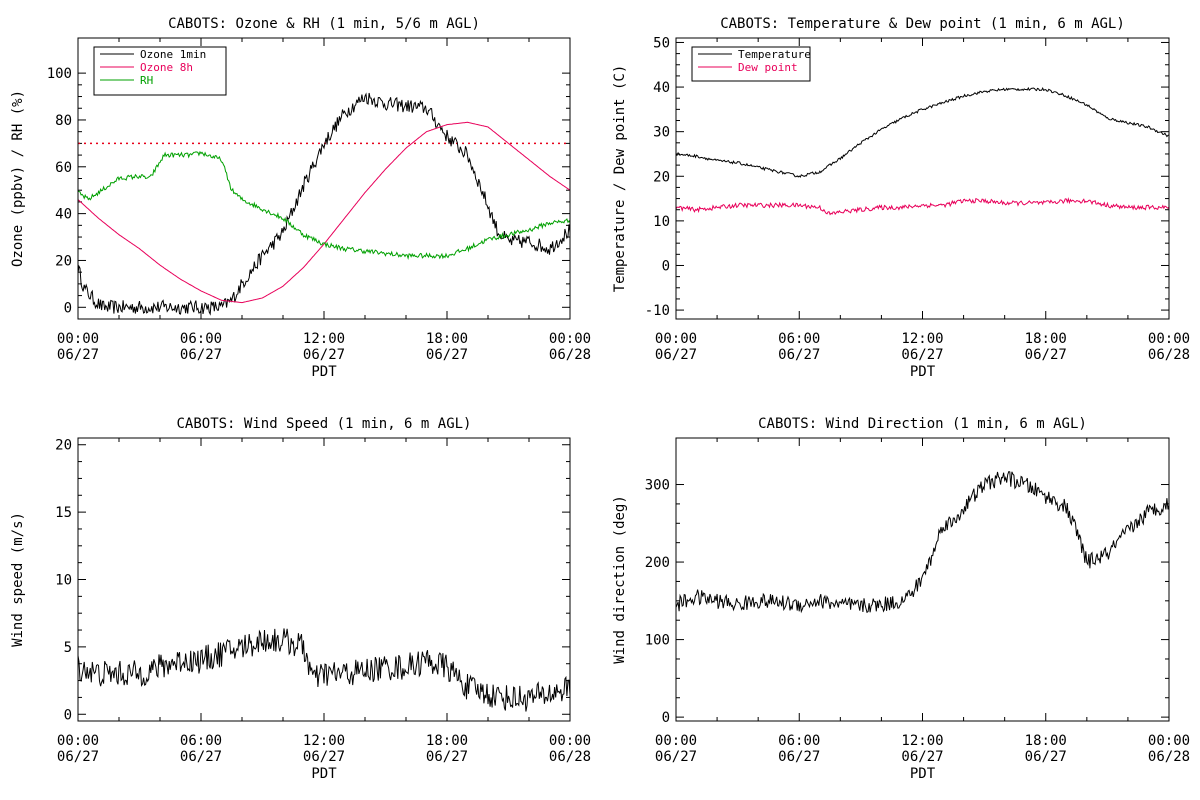 This screenshot has width=1200, height=800. What do you see at coordinates (620, 179) in the screenshot?
I see `y-axis-label: Temperature / Dew point (C)` at bounding box center [620, 179].